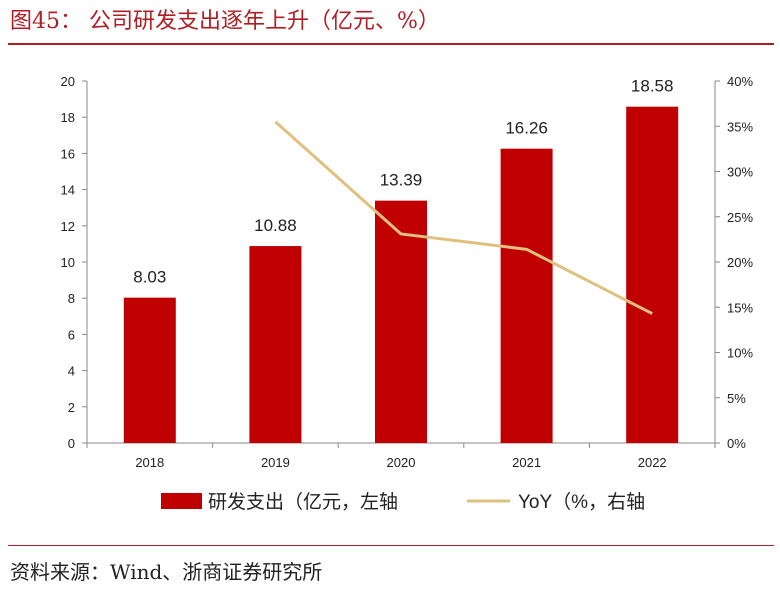 The width and height of the screenshot is (780, 595). I want to click on y-right-tick-label: 15%, so click(740, 307).